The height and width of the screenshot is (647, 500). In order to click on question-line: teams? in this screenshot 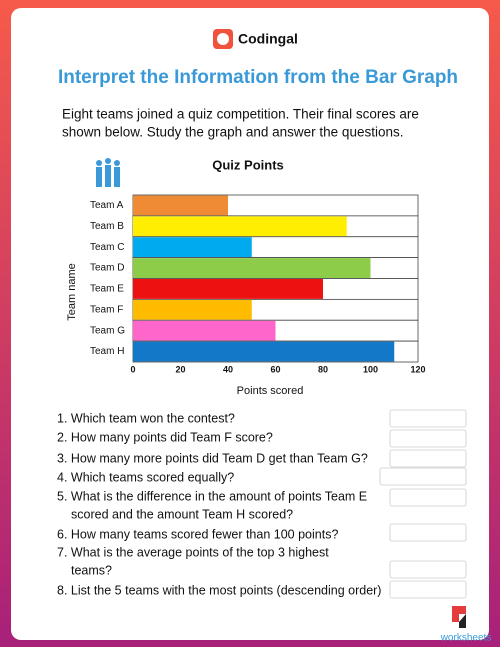, I will do `click(91, 570)`.